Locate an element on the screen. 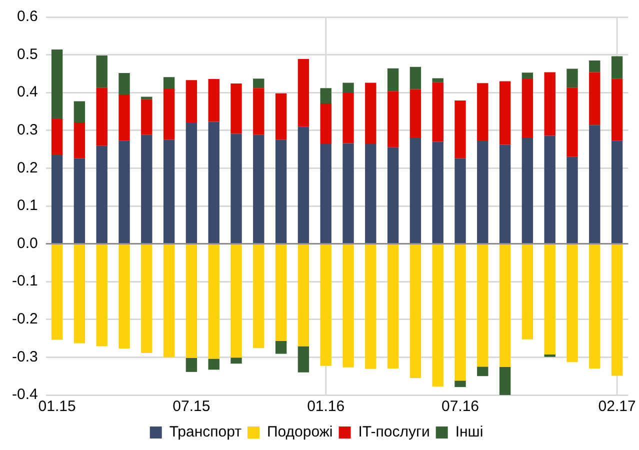 This screenshot has height=450, width=639. y-tick-label: 0.0 is located at coordinates (27, 243).